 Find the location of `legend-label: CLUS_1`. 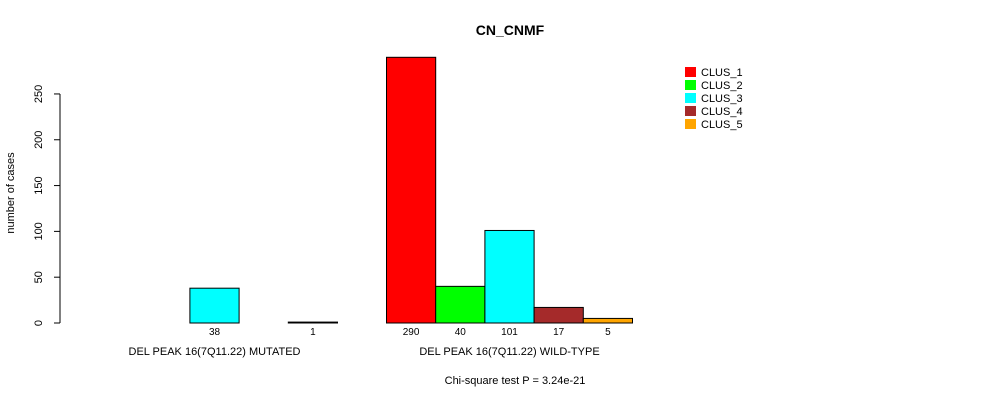

legend-label: CLUS_1 is located at coordinates (722, 73).